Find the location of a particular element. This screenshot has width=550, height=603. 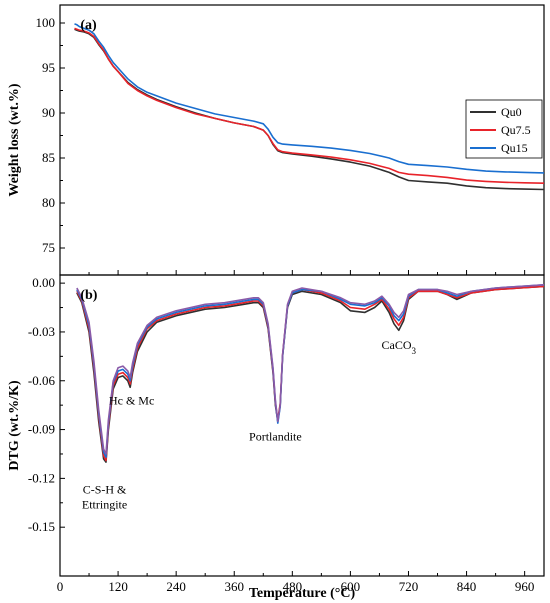

x-tick-label: 0 is located at coordinates (60, 586).